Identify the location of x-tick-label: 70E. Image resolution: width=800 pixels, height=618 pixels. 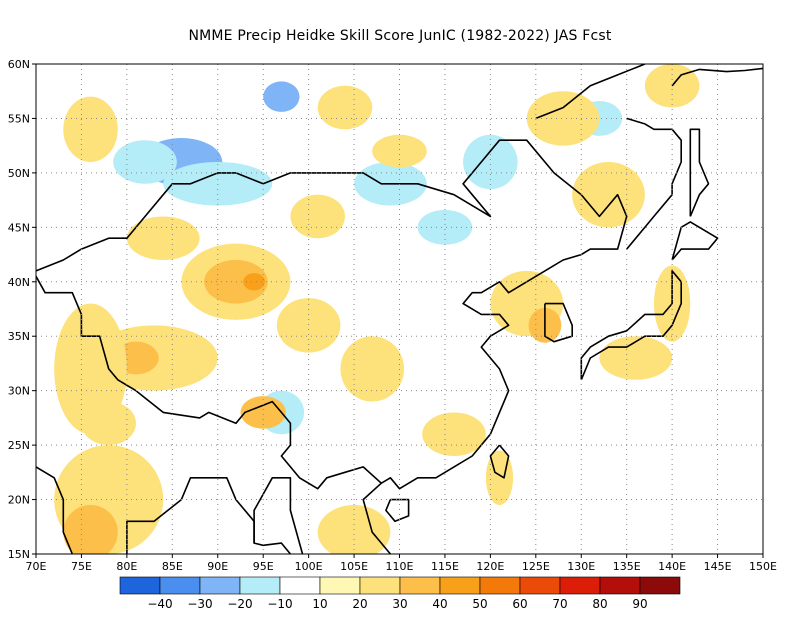
(36, 566).